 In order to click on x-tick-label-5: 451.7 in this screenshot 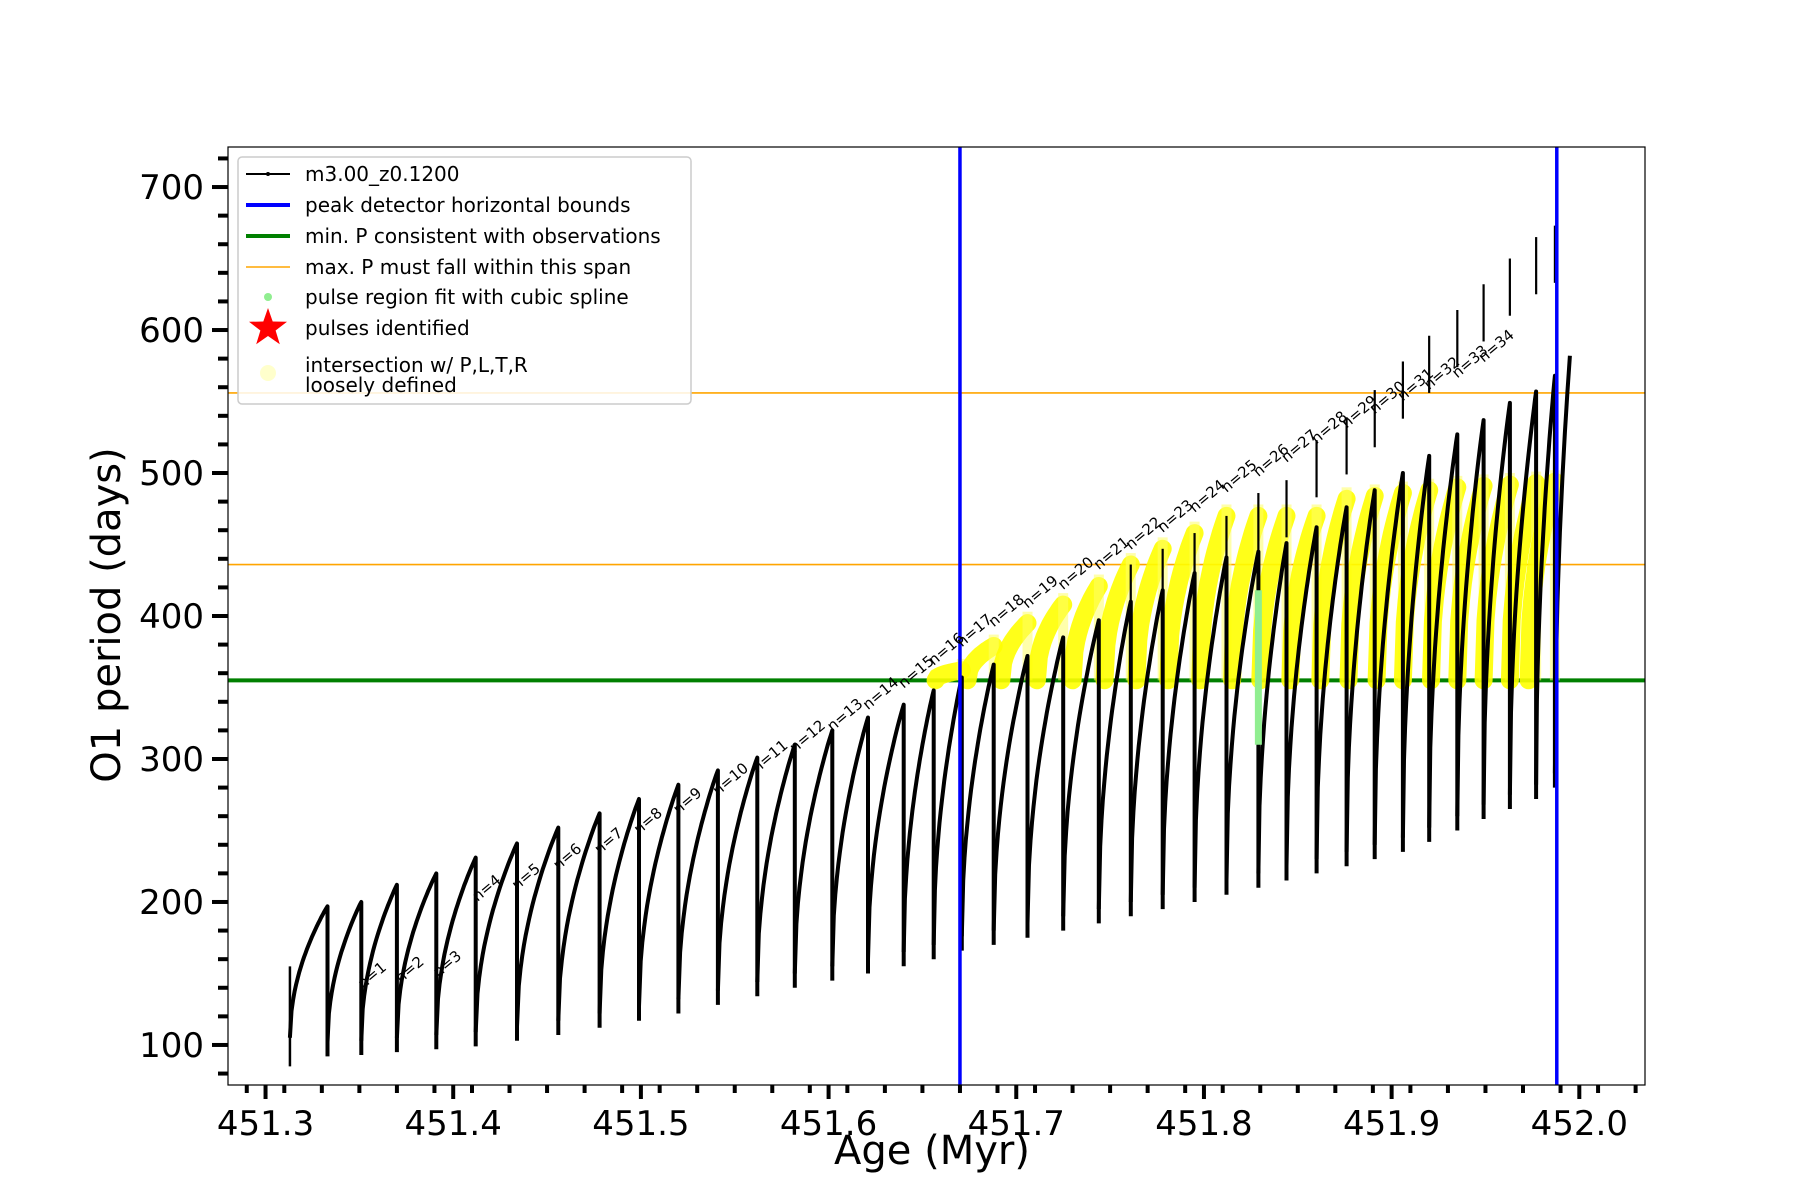, I will do `click(1016, 1124)`.